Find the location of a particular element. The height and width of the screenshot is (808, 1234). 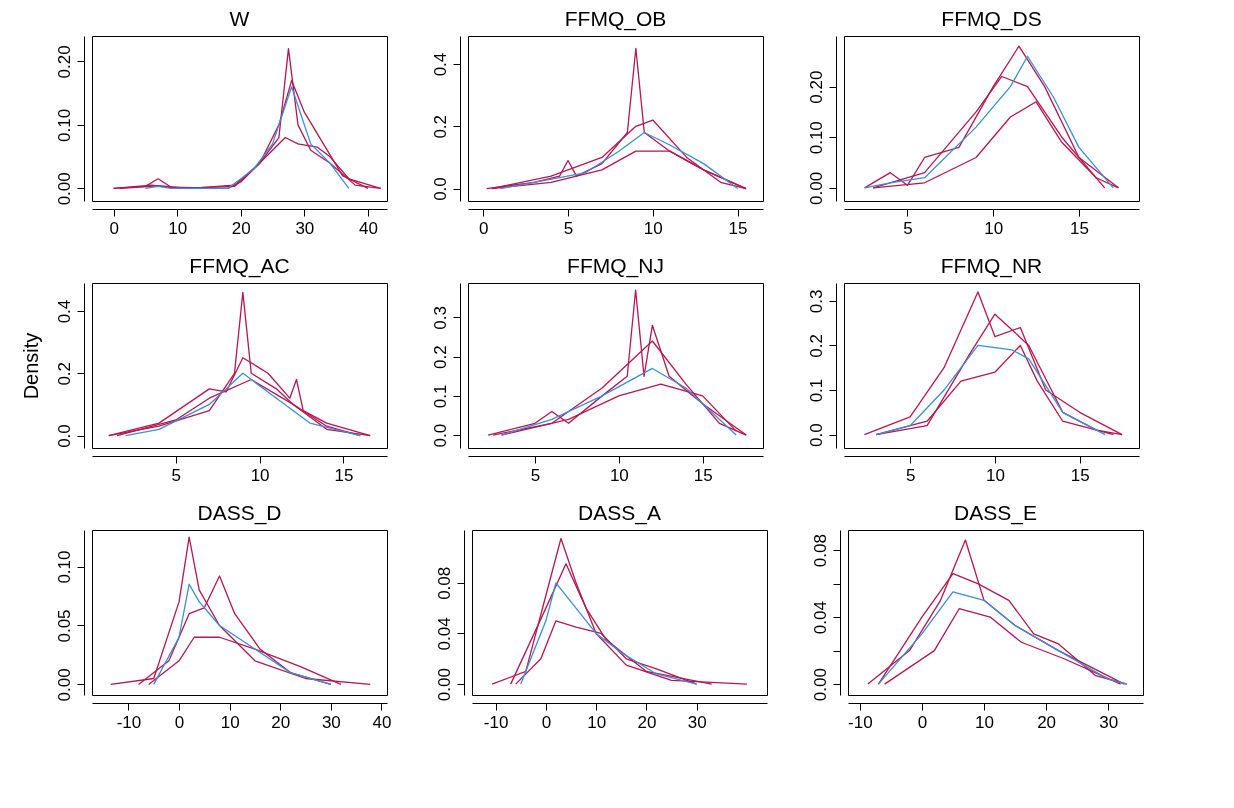

chart-title: DASS_E is located at coordinates (995, 513).